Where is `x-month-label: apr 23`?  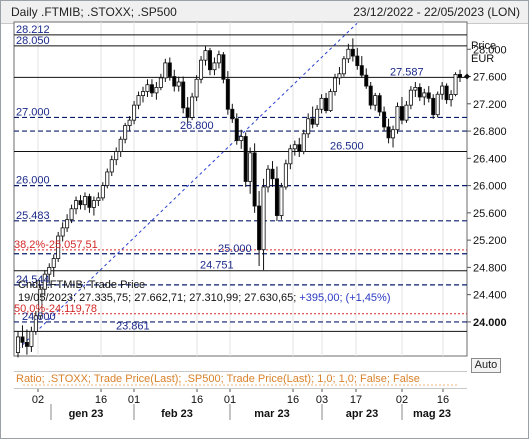
x-month-label: apr 23 is located at coordinates (362, 414).